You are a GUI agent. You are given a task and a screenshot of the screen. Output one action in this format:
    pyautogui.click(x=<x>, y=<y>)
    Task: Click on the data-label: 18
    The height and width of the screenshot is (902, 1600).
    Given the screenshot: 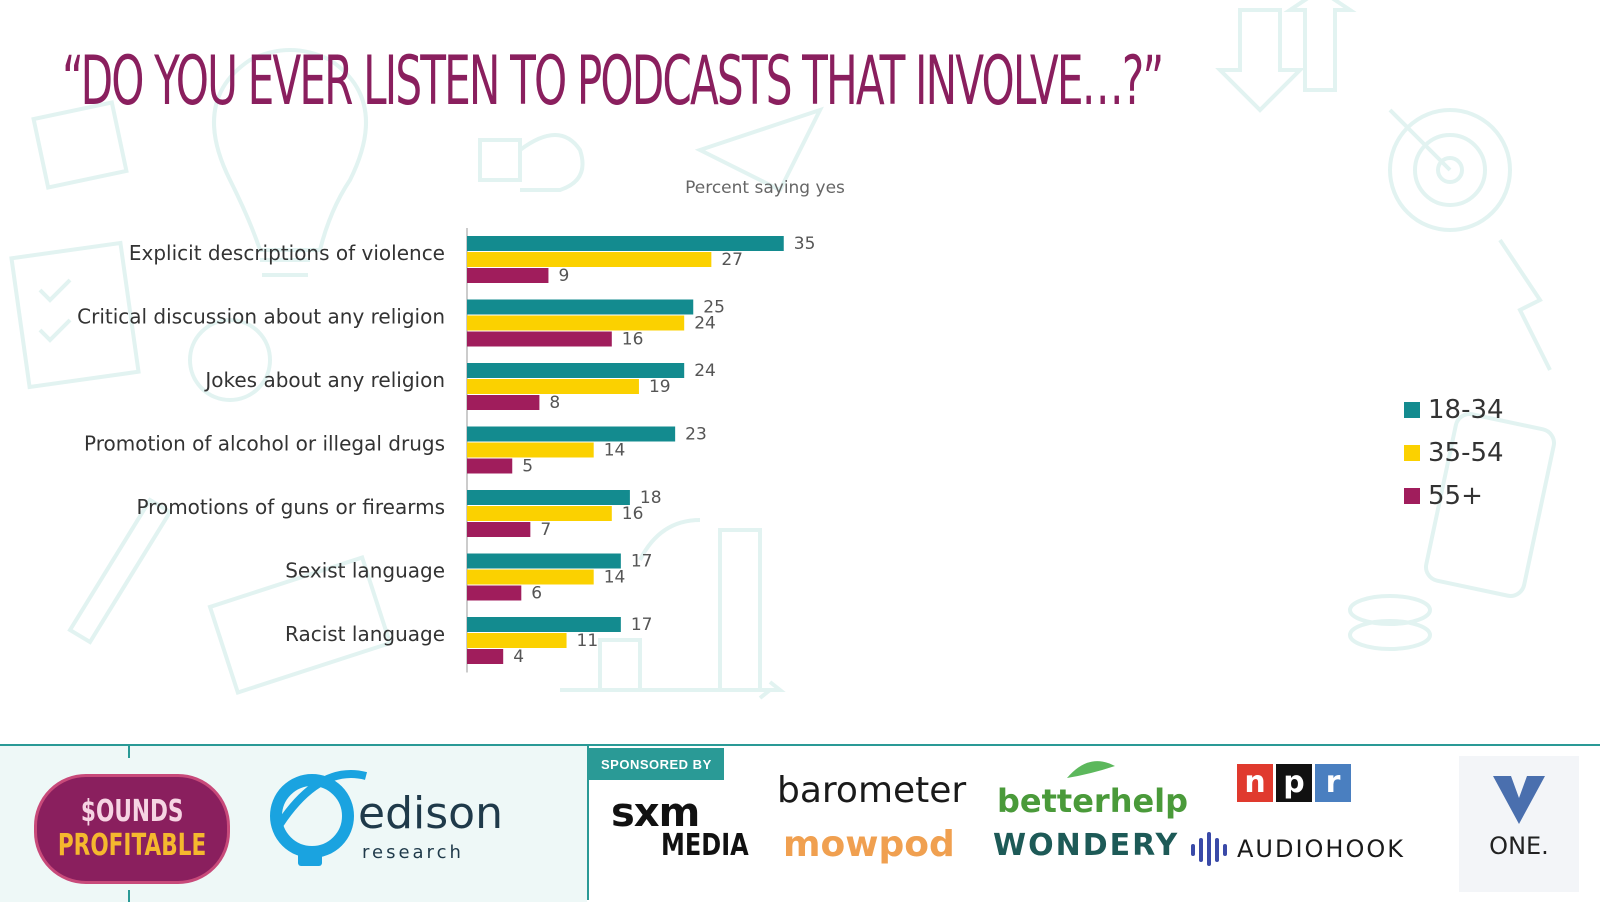 What is the action you would take?
    pyautogui.click(x=651, y=498)
    